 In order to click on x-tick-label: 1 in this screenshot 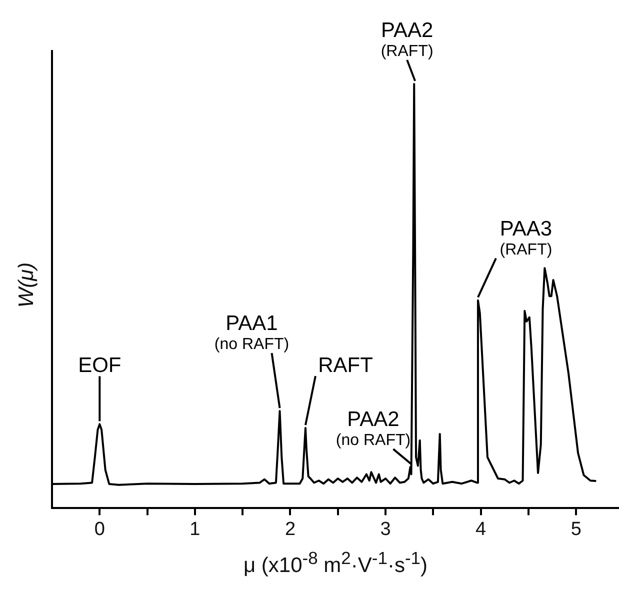, I will do `click(195, 529)`.